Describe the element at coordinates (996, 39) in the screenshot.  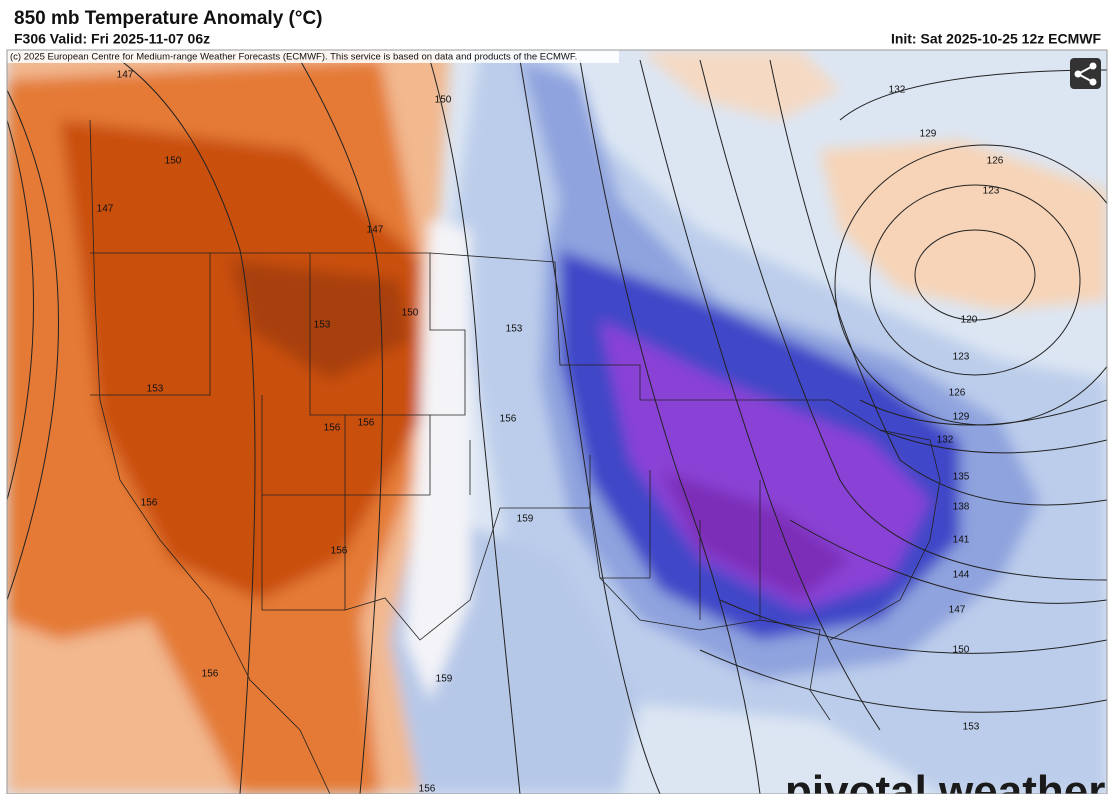
I see `init-time: Init: Sat 2025-10-25 12z ECMWF` at that location.